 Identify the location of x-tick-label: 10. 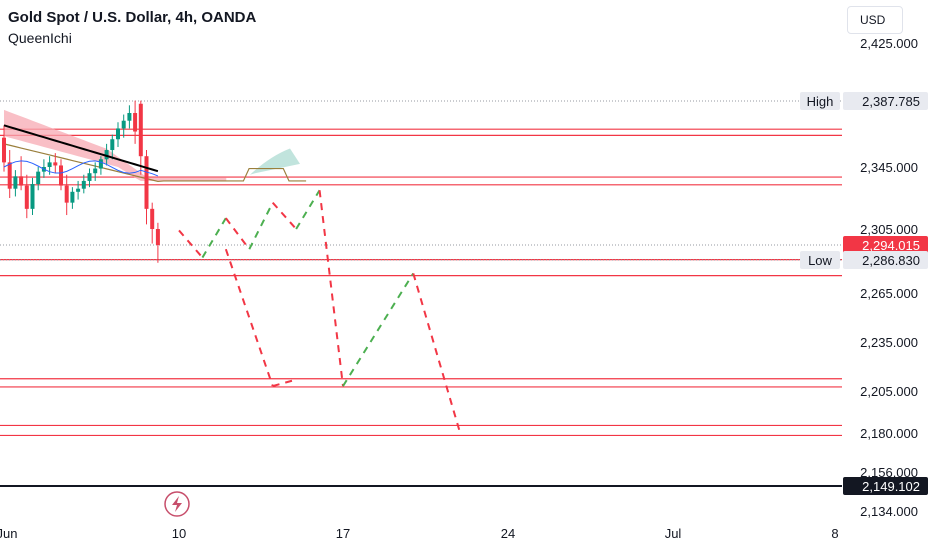
(179, 533).